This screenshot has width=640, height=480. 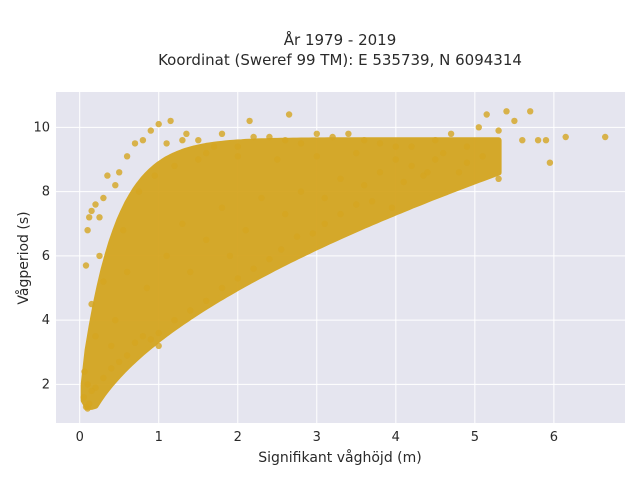 What do you see at coordinates (46, 384) in the screenshot?
I see `y-tick-label: 2` at bounding box center [46, 384].